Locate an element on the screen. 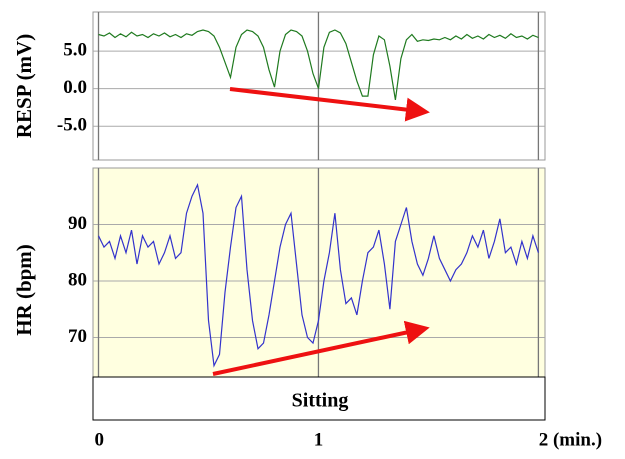  annotation: Sitting is located at coordinates (320, 401).